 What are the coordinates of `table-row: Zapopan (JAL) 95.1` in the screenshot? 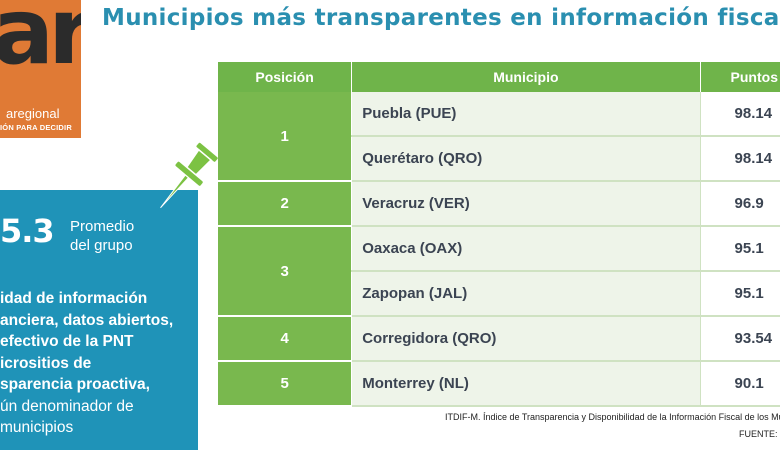 It's located at (499, 294).